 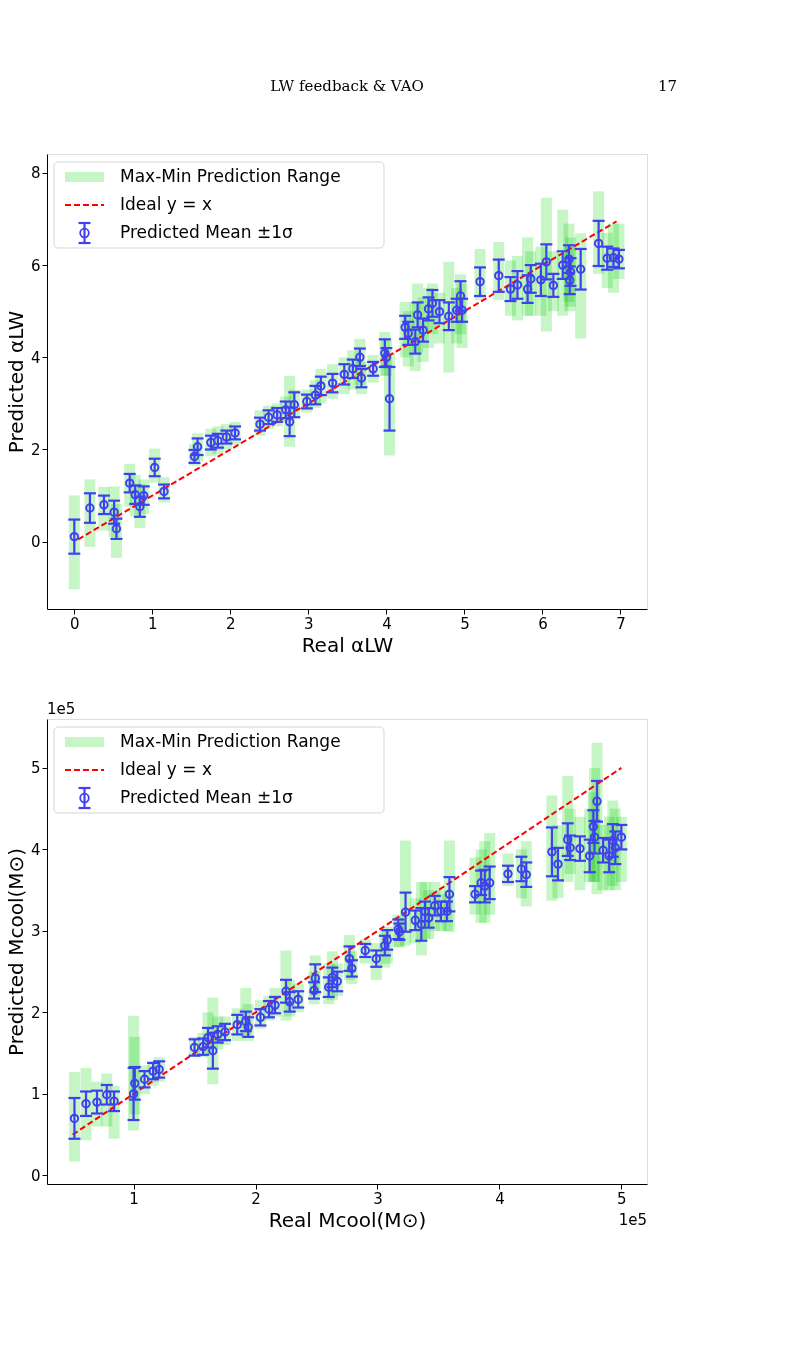 What do you see at coordinates (347, 644) in the screenshot?
I see `x-axis-title: Real αLW` at bounding box center [347, 644].